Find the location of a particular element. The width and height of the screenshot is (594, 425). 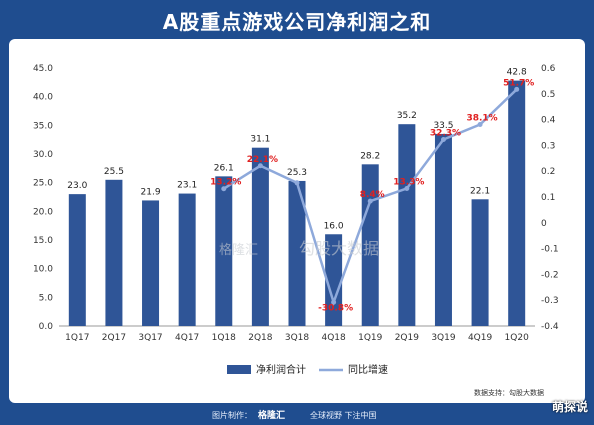

footer-brand: 格隆汇 is located at coordinates (272, 416).